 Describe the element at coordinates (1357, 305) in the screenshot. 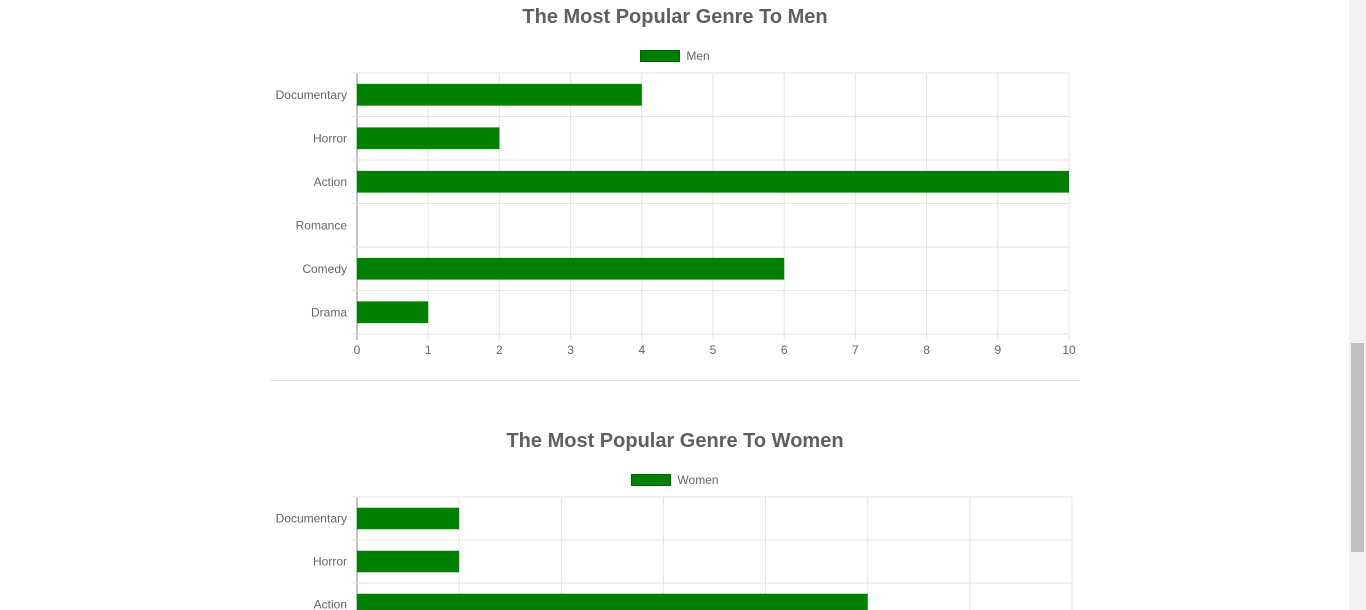

I see `vertical-scrollbar` at that location.